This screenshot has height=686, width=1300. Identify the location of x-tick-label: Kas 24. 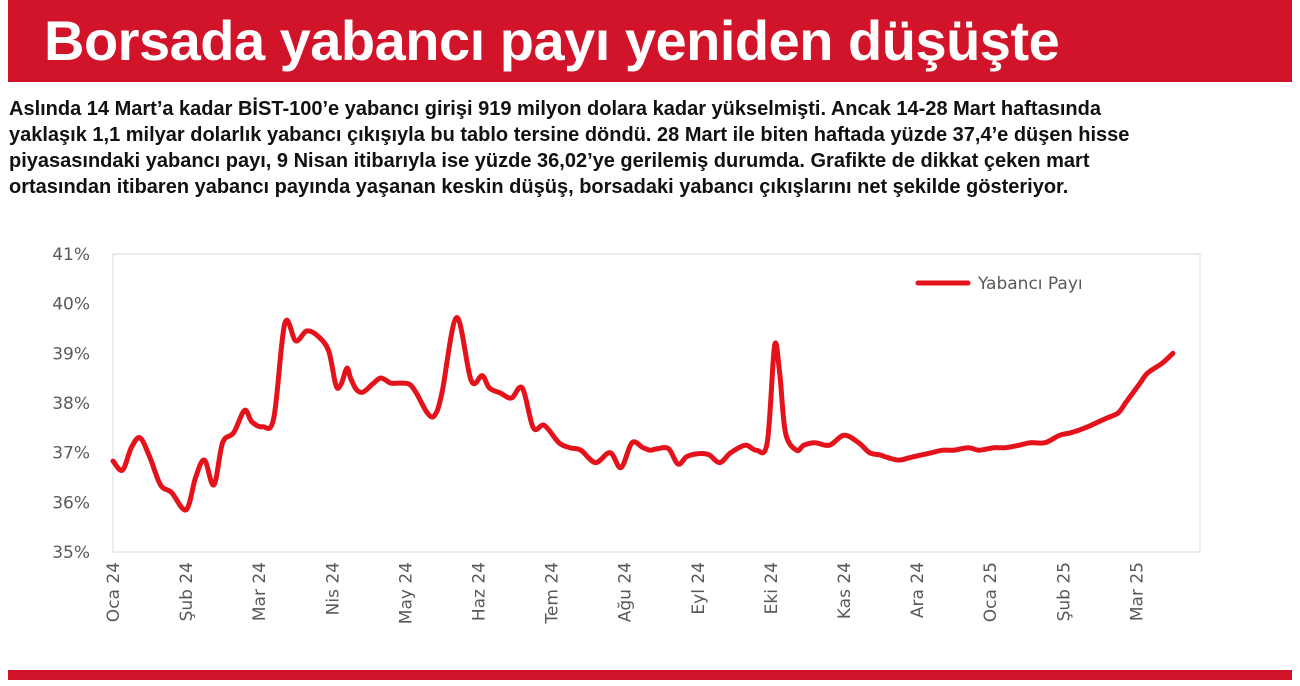
(845, 590).